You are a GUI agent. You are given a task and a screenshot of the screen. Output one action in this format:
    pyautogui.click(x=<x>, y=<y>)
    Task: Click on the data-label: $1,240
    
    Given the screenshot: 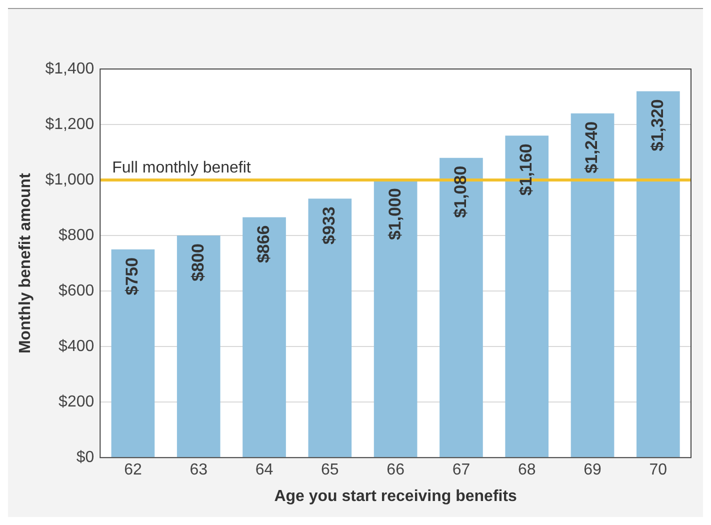 What is the action you would take?
    pyautogui.click(x=592, y=147)
    